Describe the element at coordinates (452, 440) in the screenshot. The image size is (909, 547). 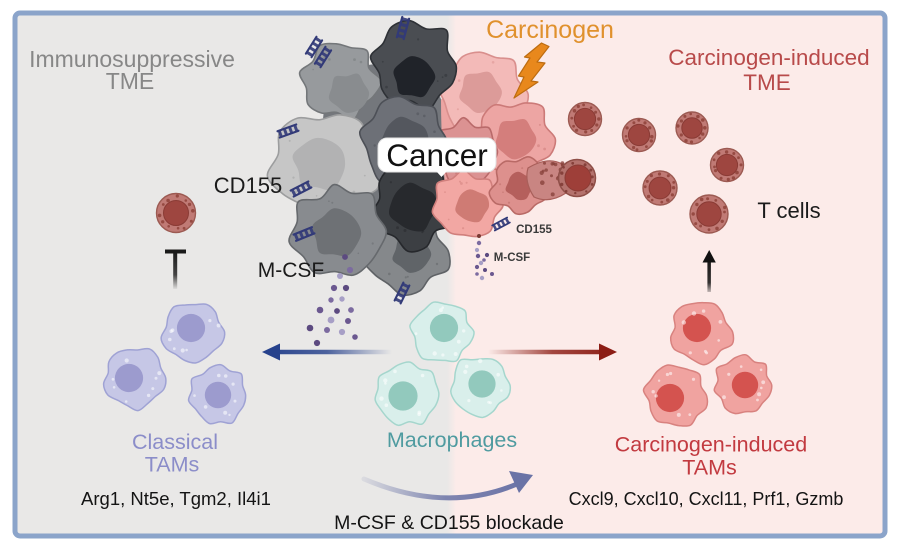
I see `svg-text: Macrophages` at that location.